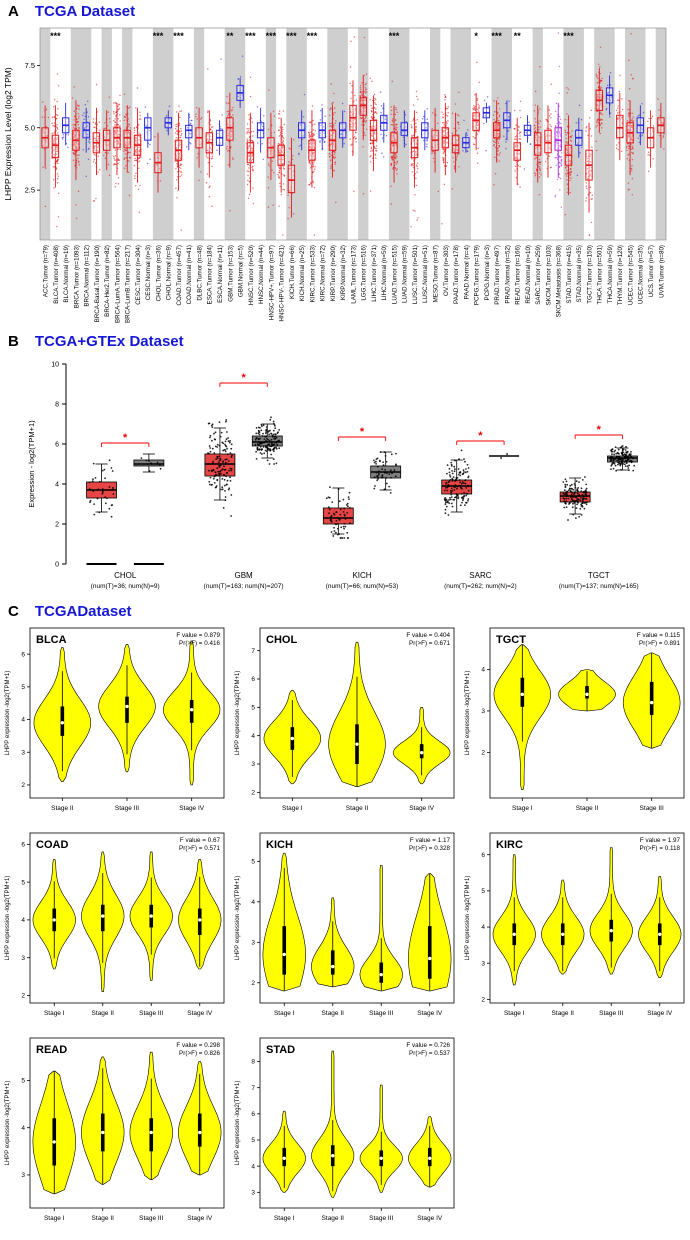  I want to click on svg-text: READ, so click(51, 1050).